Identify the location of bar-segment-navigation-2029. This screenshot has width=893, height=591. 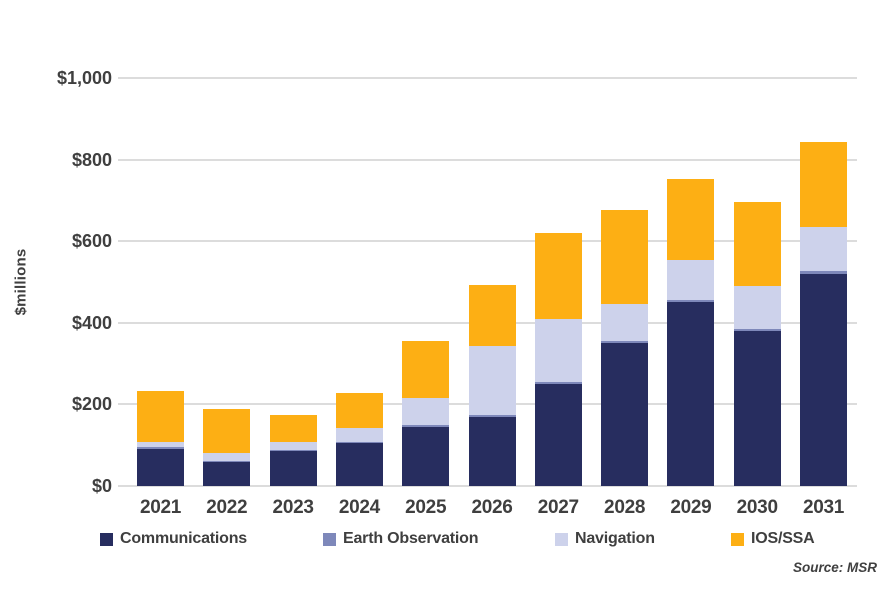
(691, 280).